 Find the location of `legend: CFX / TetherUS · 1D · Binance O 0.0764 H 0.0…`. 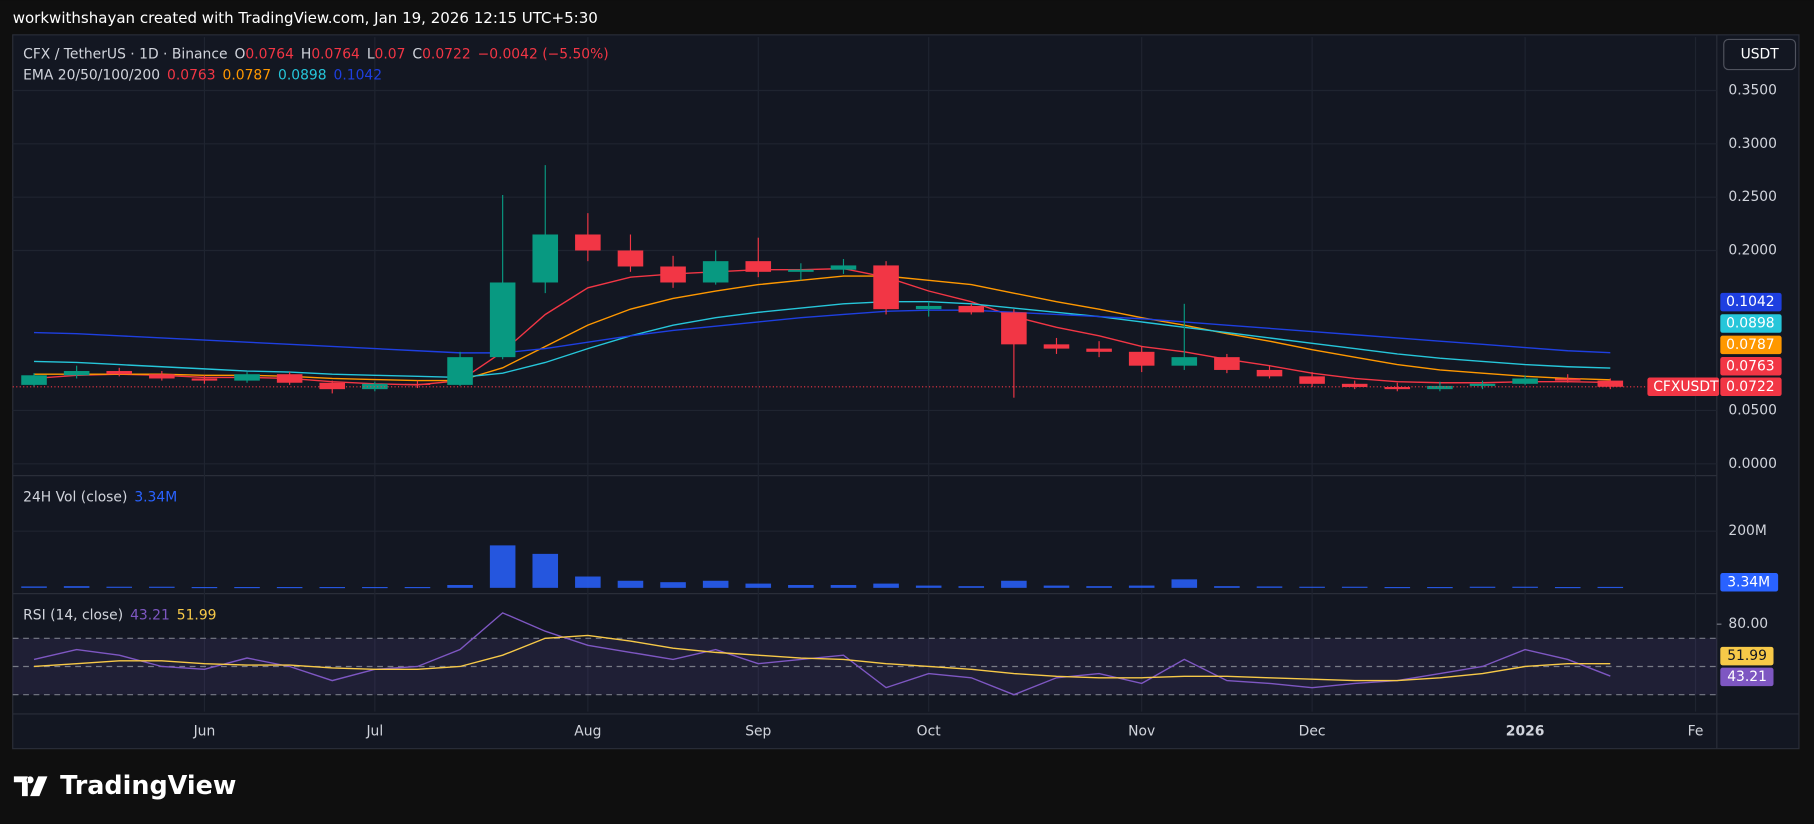

legend: CFX / TetherUS · 1D · Binance O 0.0764 H 0.0… is located at coordinates (316, 55).